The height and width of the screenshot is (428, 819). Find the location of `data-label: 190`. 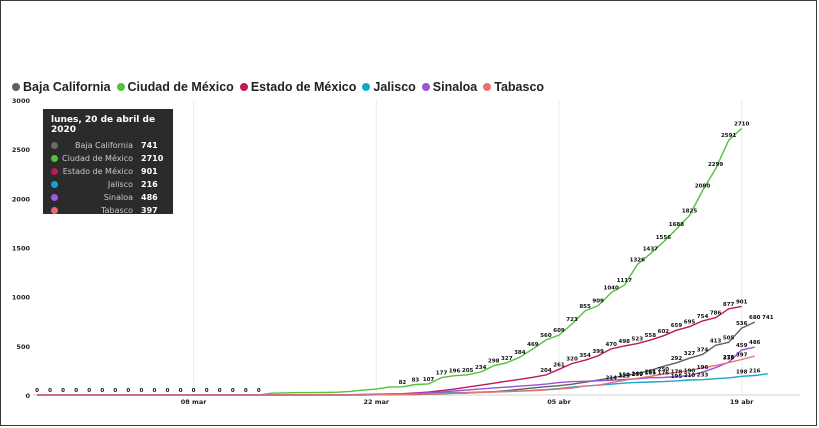

data-label: 190 is located at coordinates (690, 372).